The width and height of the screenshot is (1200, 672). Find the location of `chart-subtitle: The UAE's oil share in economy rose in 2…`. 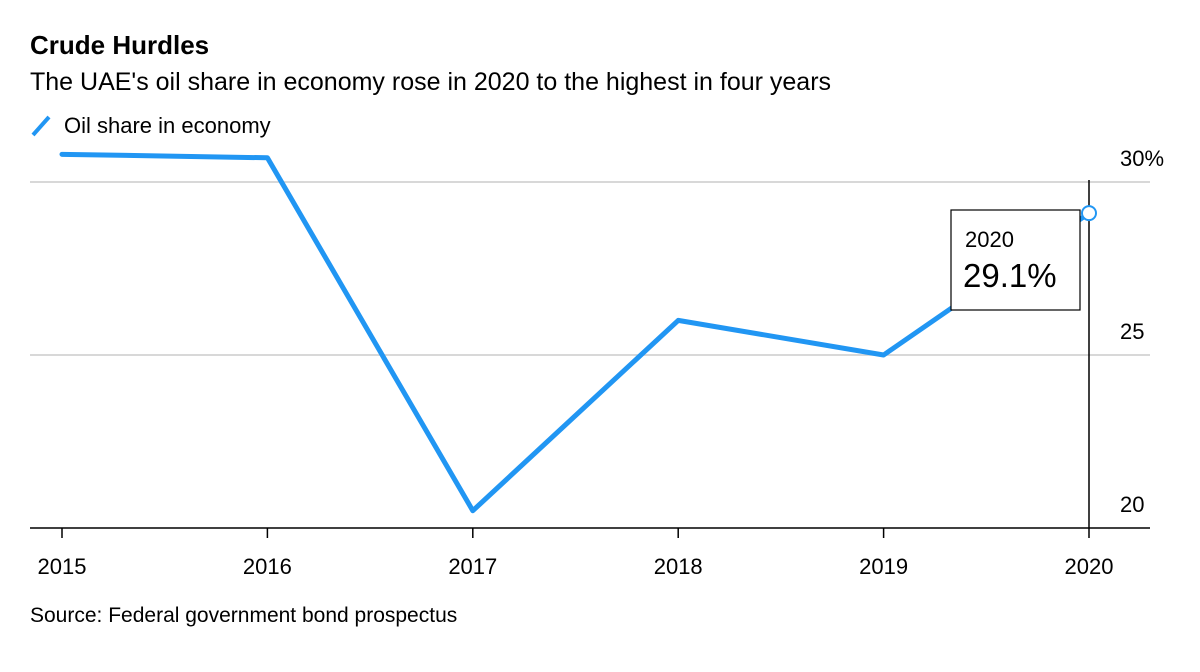

chart-subtitle: The UAE's oil share in economy rose in 2… is located at coordinates (431, 82).